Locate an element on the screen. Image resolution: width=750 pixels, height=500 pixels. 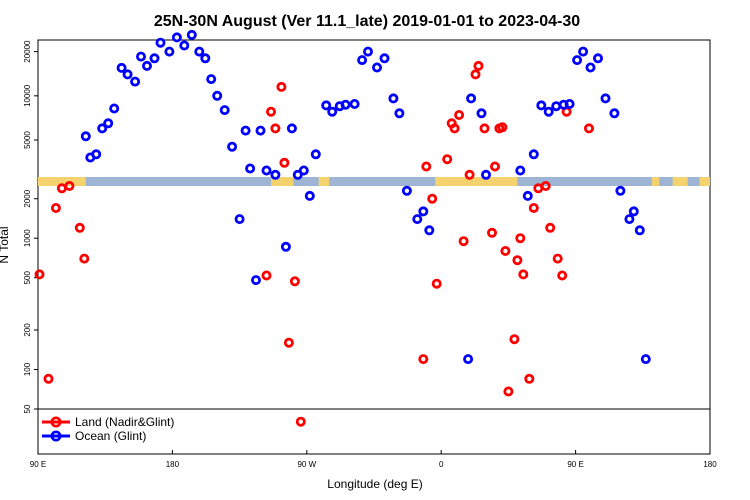
x-tick-label-1: 180 is located at coordinates (173, 464).